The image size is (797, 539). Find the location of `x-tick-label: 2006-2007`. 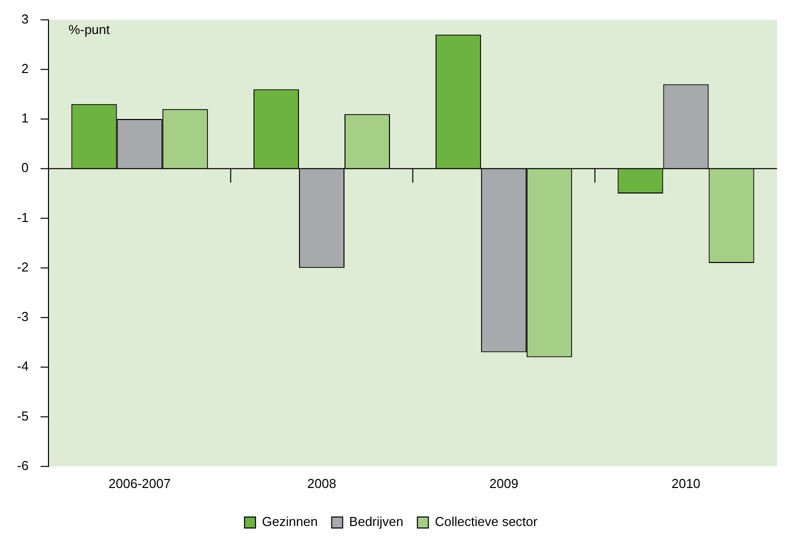

x-tick-label: 2006-2007 is located at coordinates (139, 483).